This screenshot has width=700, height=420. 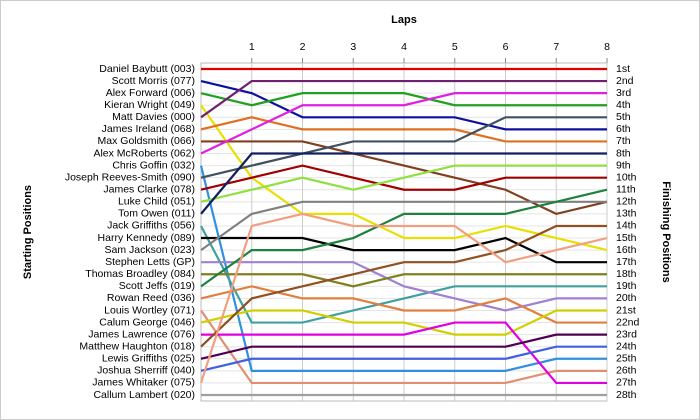 What do you see at coordinates (623, 141) in the screenshot?
I see `y2-tick-label: 7th` at bounding box center [623, 141].